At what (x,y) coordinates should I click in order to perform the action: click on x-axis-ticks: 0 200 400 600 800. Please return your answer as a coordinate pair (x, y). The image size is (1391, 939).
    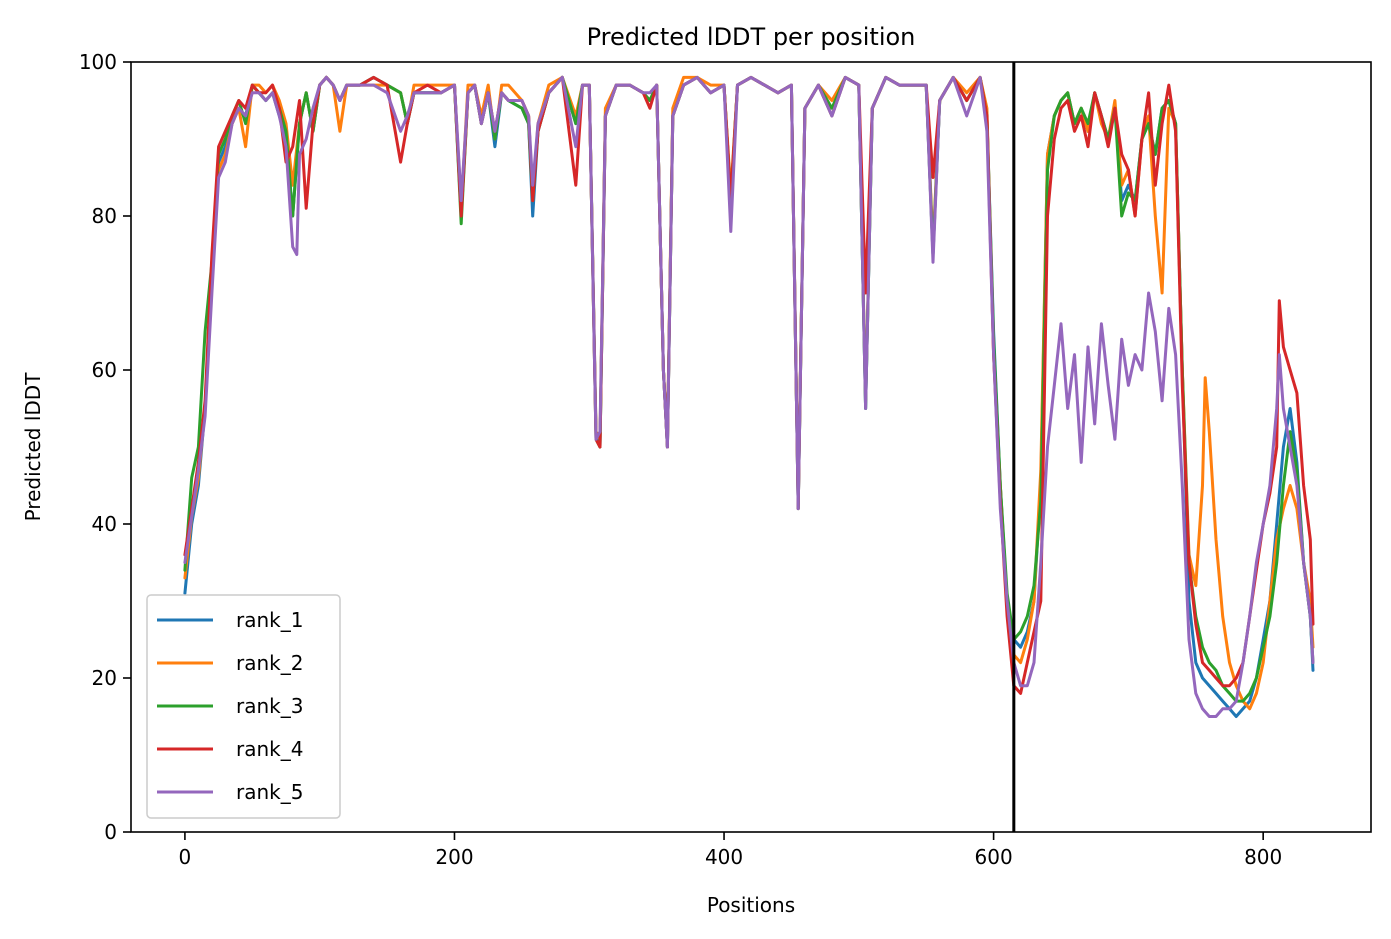
    Looking at the image, I should click on (730, 850).